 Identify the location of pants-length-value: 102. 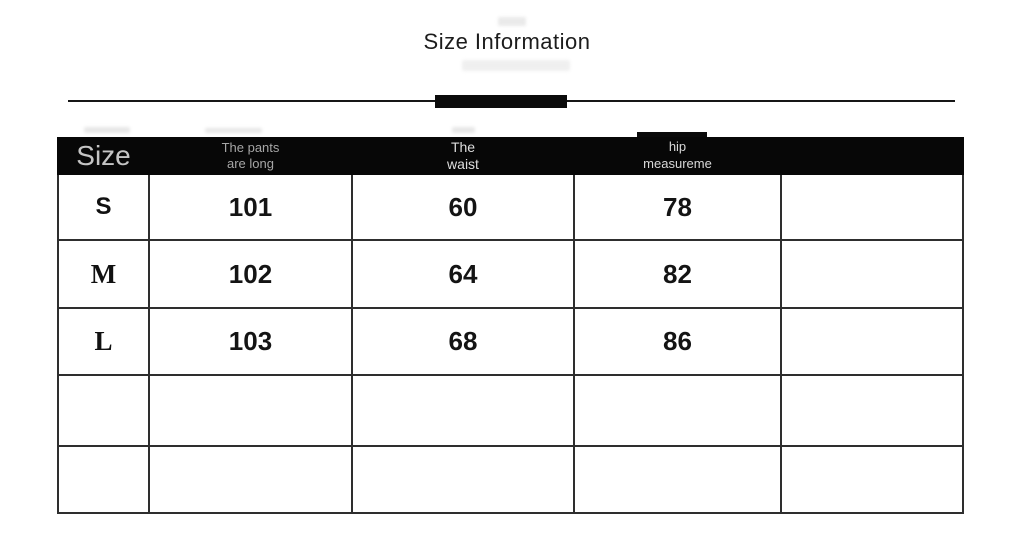
(250, 274).